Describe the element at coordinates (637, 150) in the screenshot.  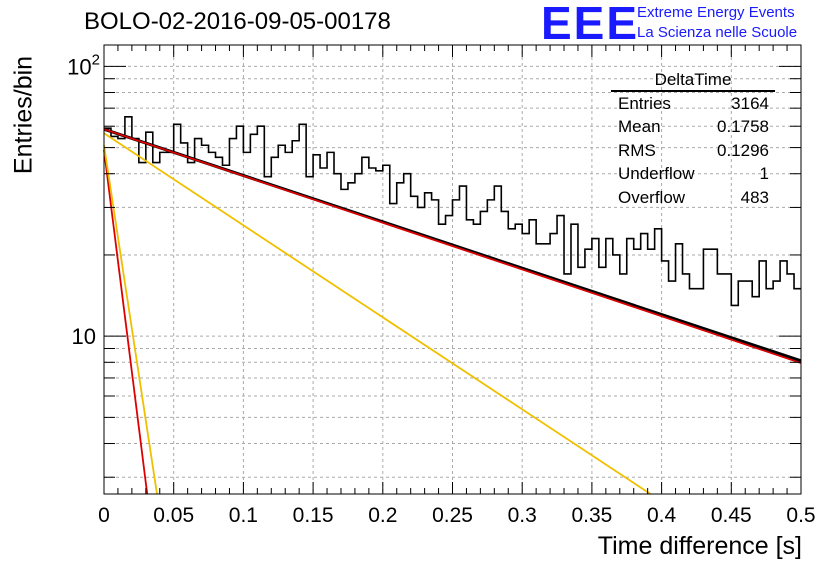
I see `stats-label: RMS` at that location.